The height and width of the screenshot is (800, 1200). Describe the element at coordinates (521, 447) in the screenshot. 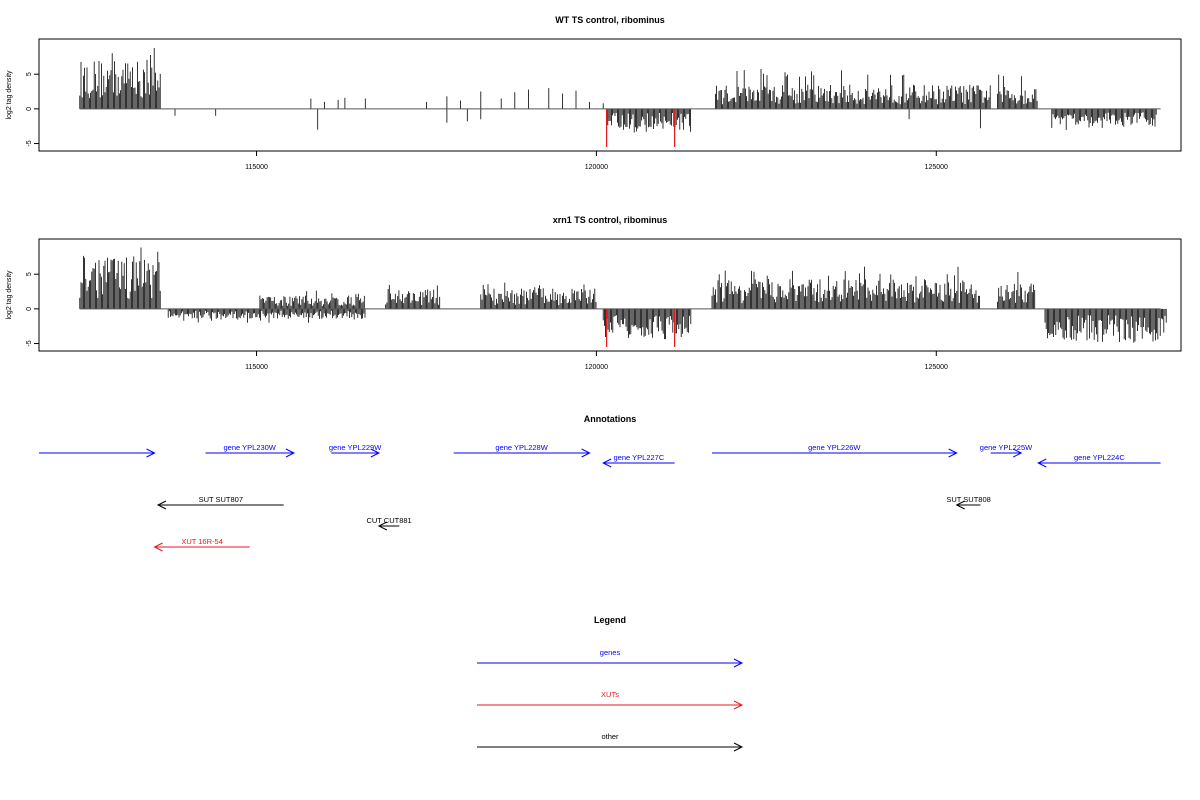

I see `annotation-label: gene YPL228W` at that location.